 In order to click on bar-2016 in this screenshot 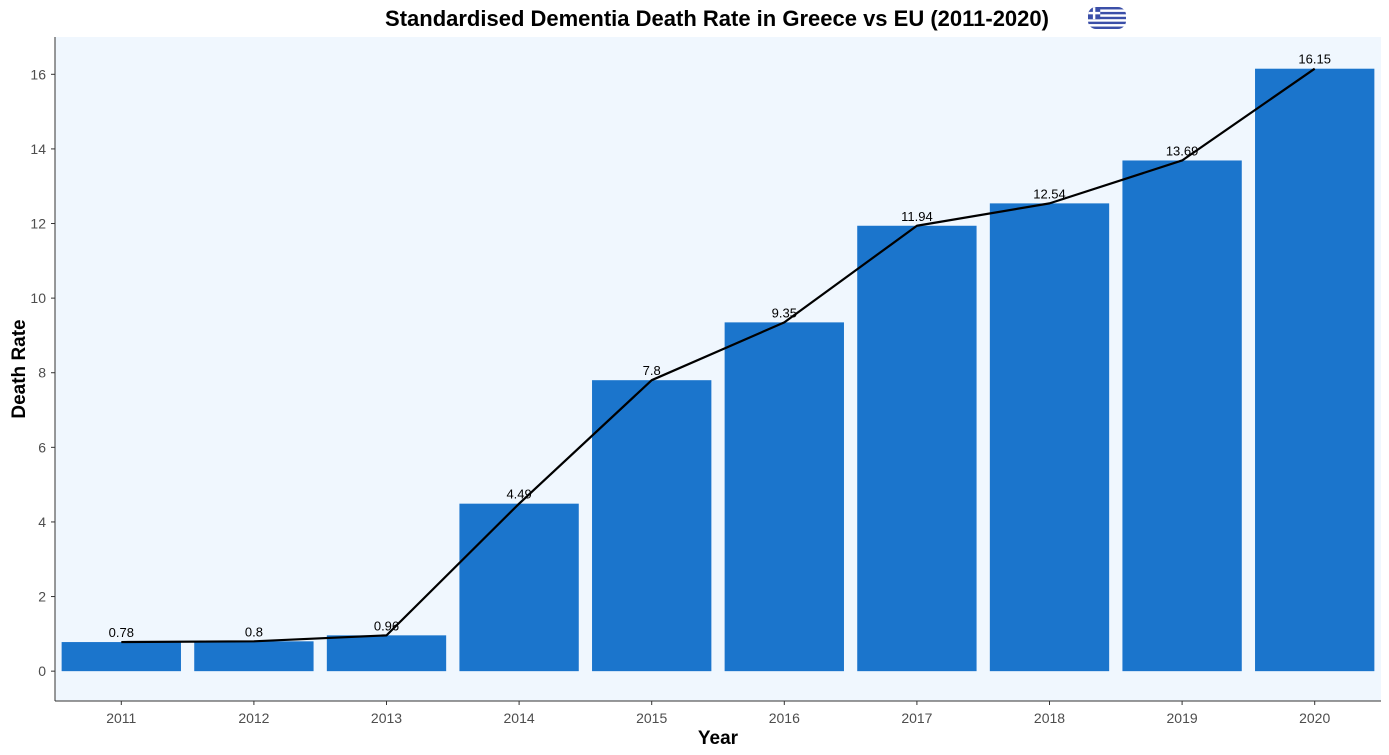, I will do `click(784, 497)`.